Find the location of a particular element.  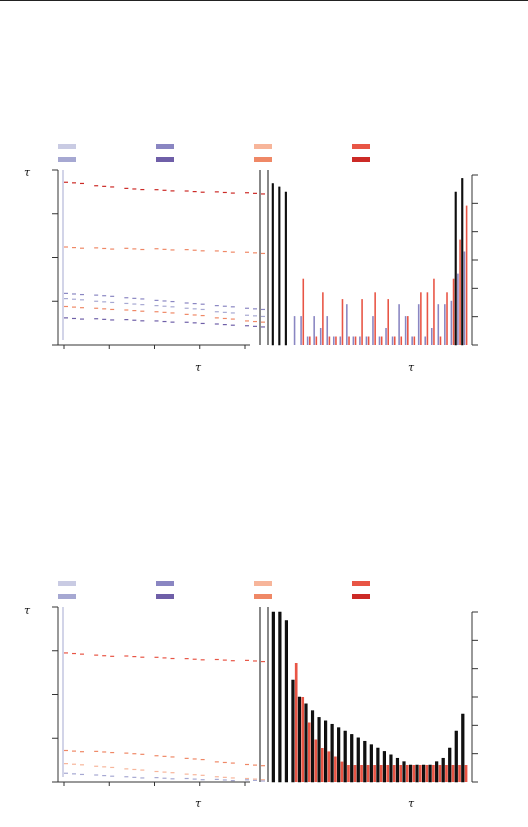

bottom-right-xlabel: τ is located at coordinates (411, 803).